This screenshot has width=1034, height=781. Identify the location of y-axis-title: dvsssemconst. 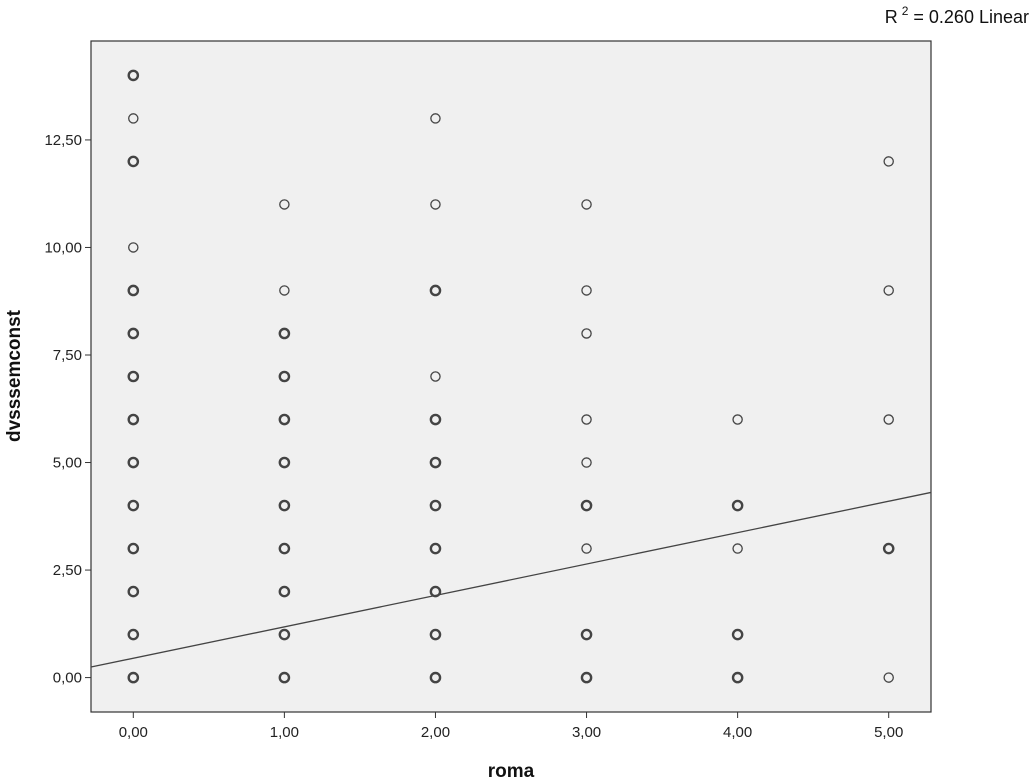
(14, 375).